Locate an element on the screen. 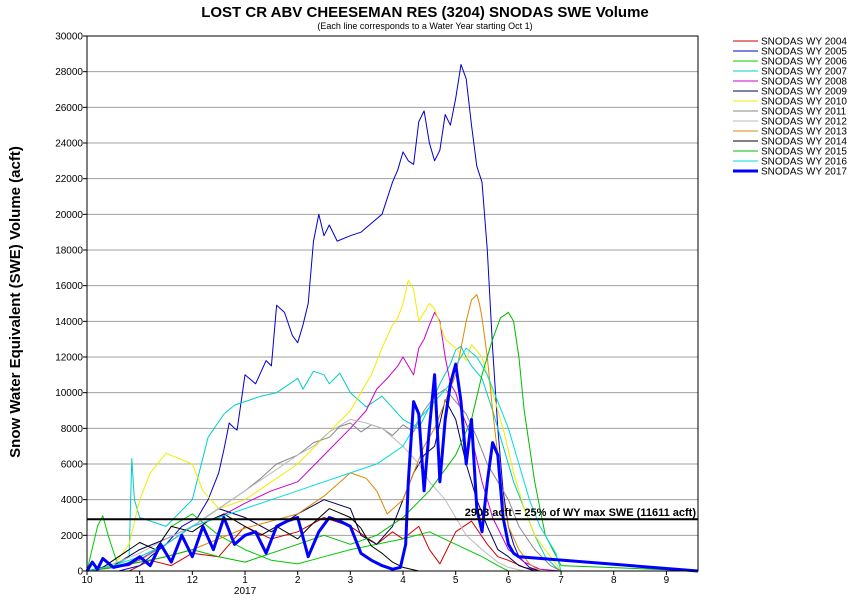 This screenshot has height=600, width=850. y-tick-label: 12000 is located at coordinates (69, 358).